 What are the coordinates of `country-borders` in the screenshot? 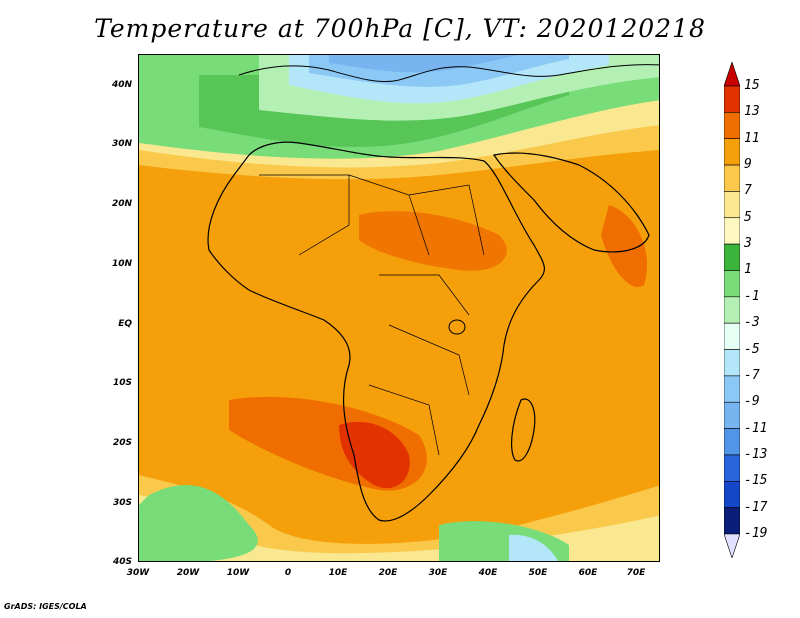 It's located at (372, 315).